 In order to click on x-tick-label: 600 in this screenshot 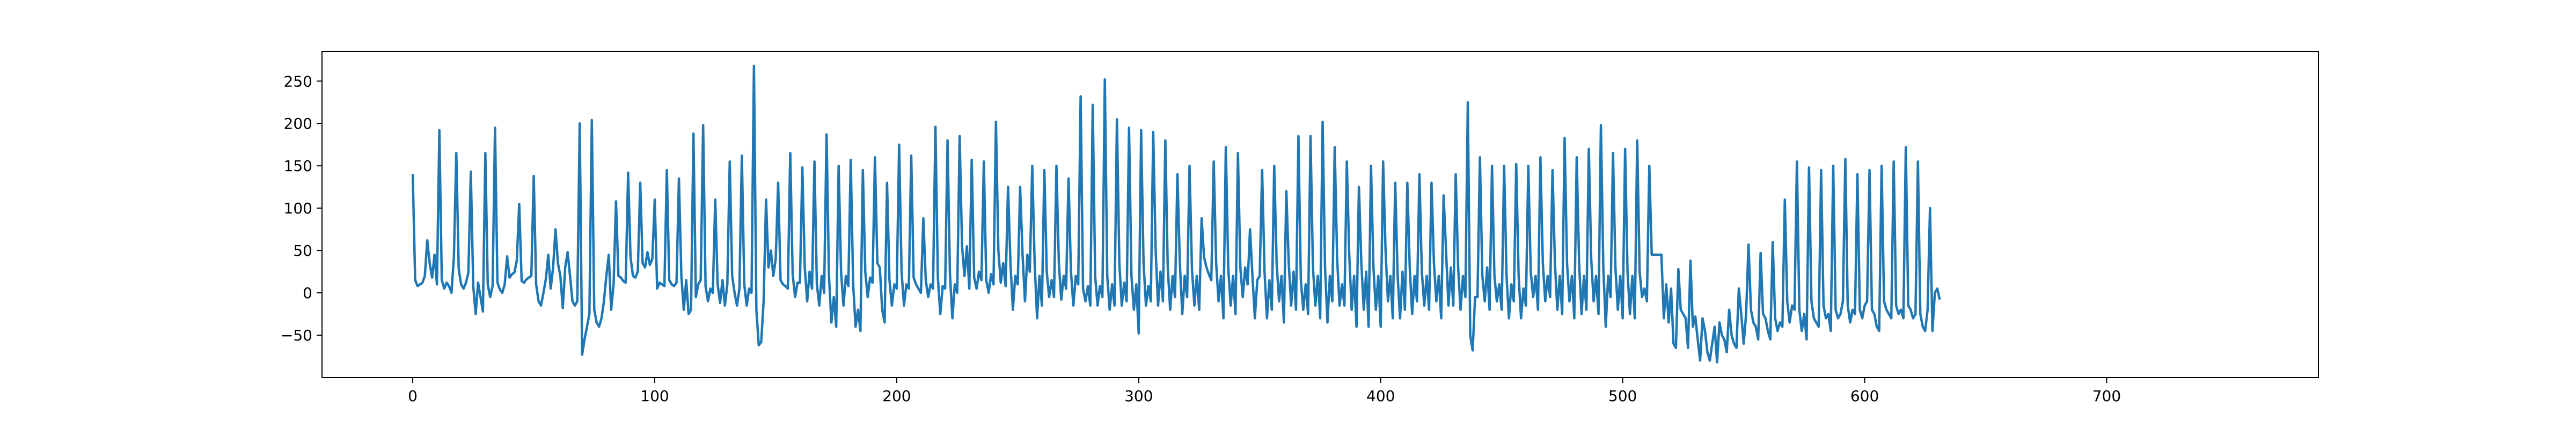, I will do `click(1864, 396)`.